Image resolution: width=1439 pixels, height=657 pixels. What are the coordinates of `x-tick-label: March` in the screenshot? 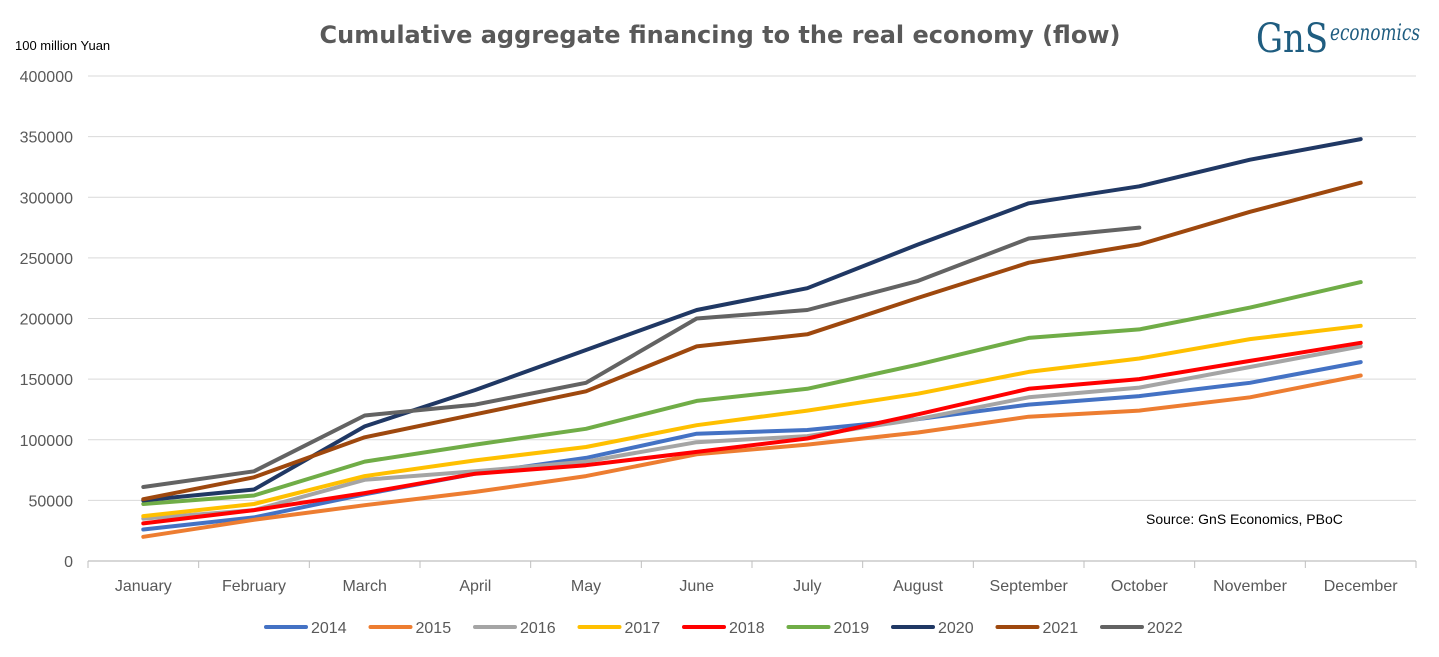 It's located at (364, 586).